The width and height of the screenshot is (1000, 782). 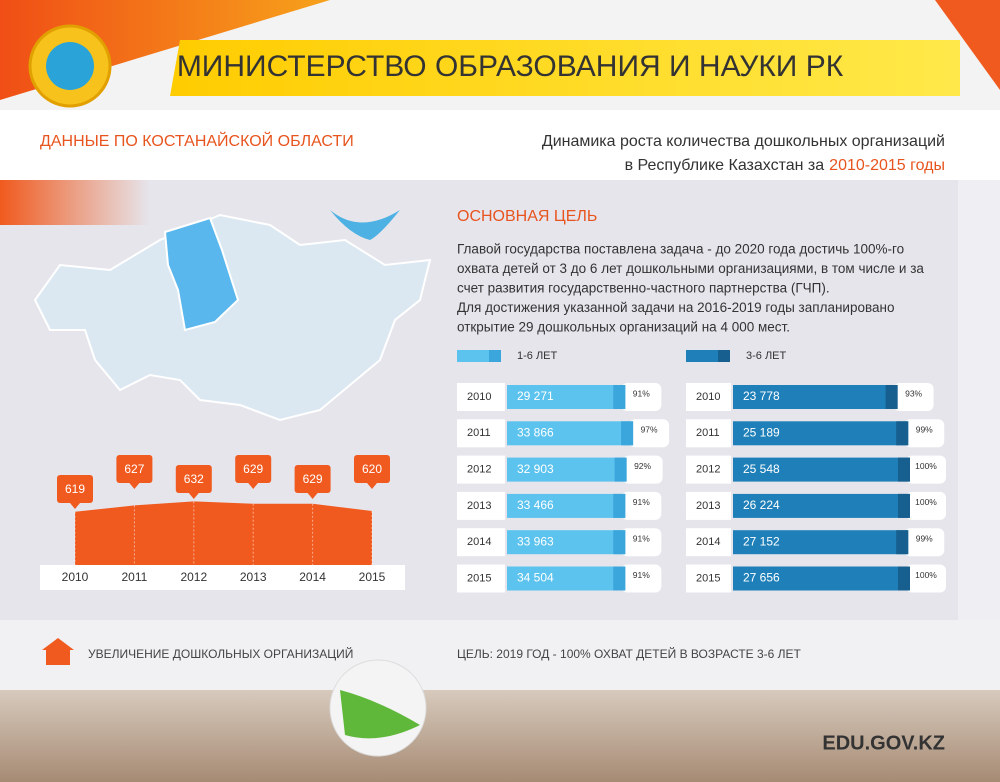 What do you see at coordinates (535, 541) in the screenshot?
I see `value-label: 33 963` at bounding box center [535, 541].